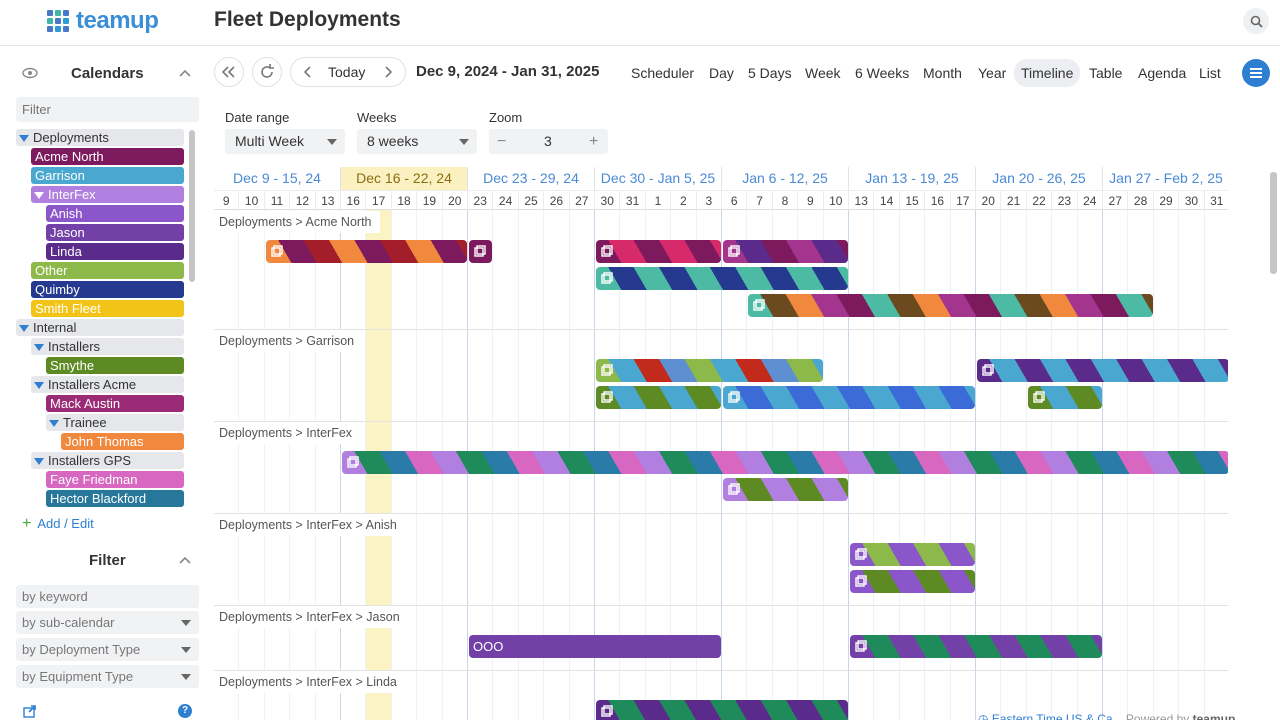  I want to click on week-header: Dec 30 - Jan 5, 25, so click(658, 178).